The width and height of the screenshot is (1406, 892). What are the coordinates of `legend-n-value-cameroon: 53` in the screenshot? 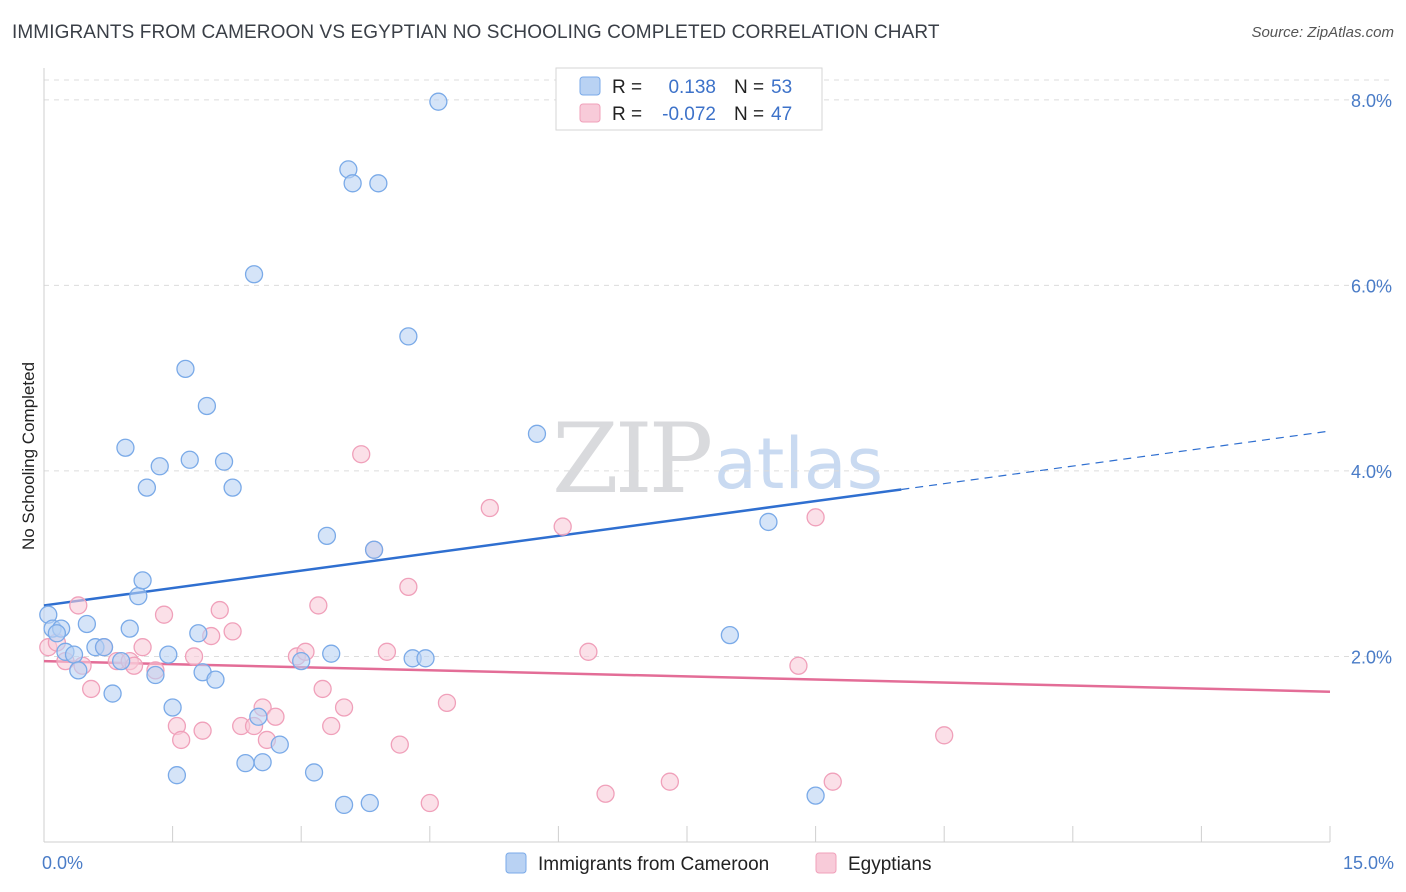 It's located at (781, 87).